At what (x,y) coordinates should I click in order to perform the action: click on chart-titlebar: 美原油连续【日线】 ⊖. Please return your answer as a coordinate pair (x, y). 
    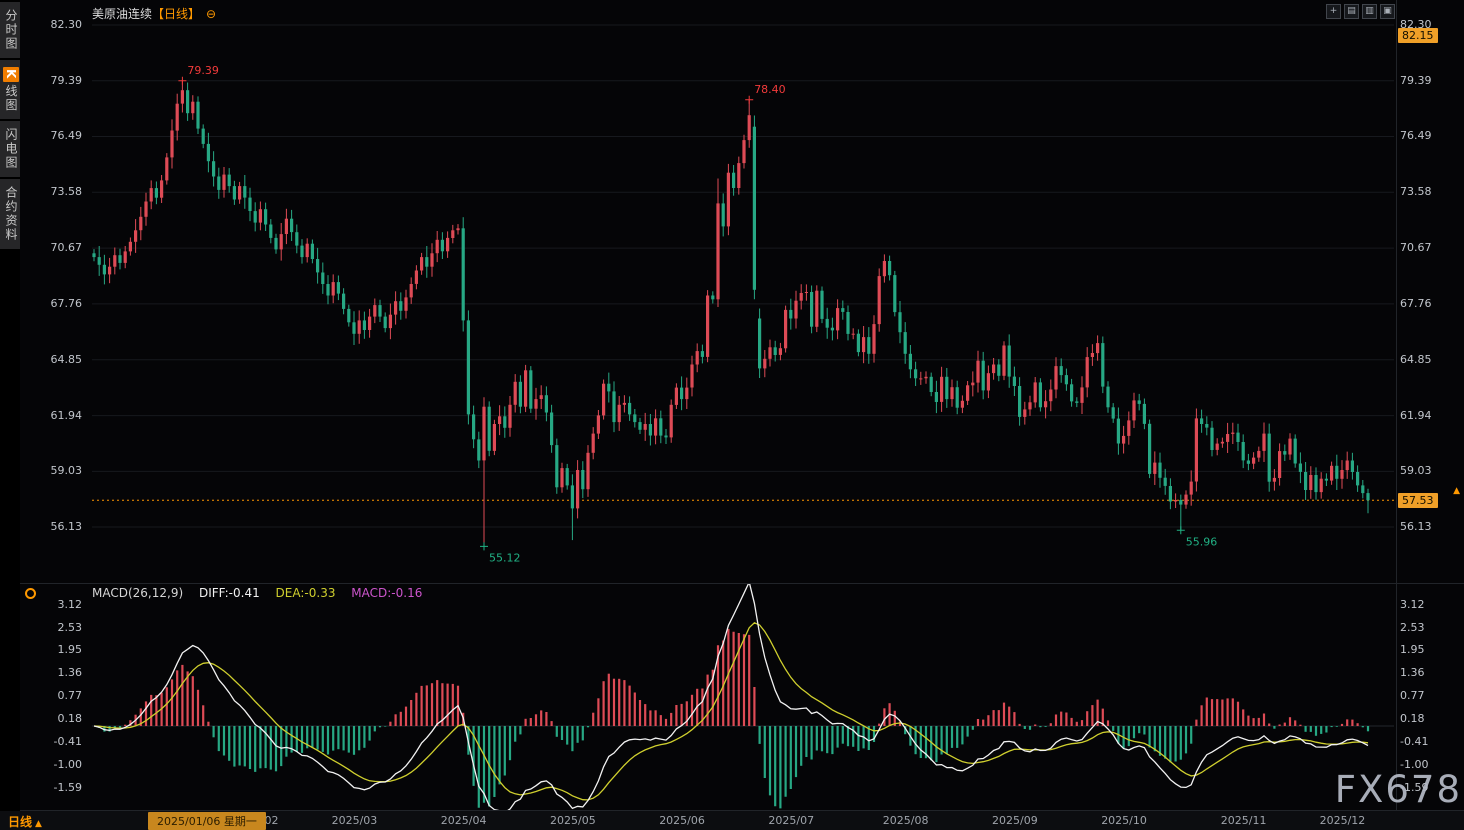
    Looking at the image, I should click on (154, 13).